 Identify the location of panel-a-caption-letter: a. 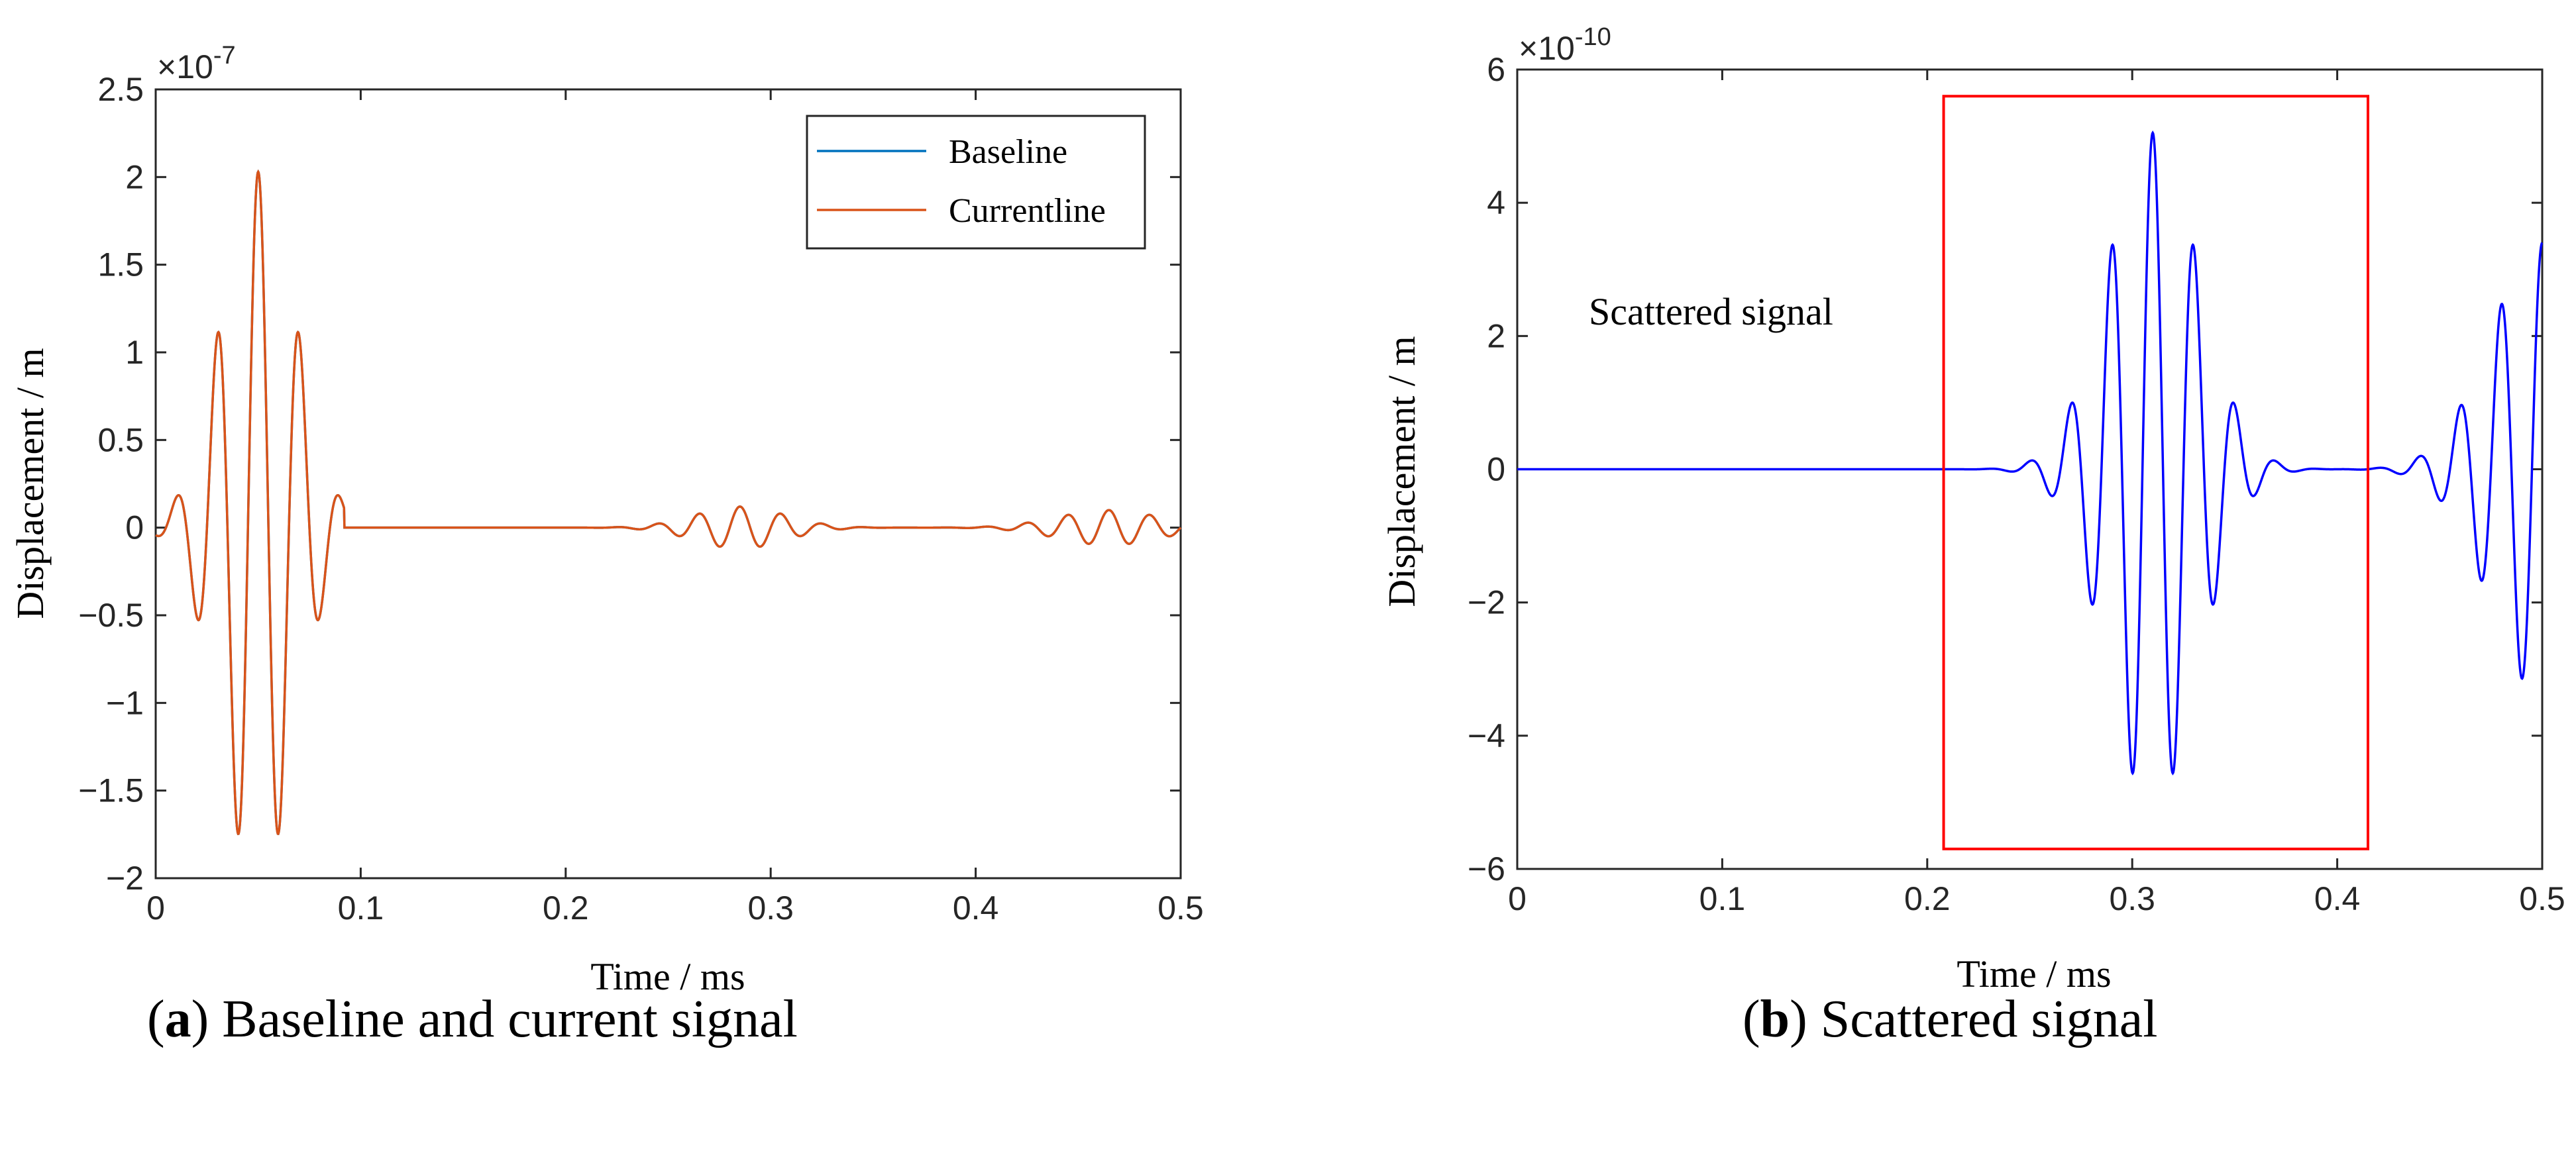
(178, 1019).